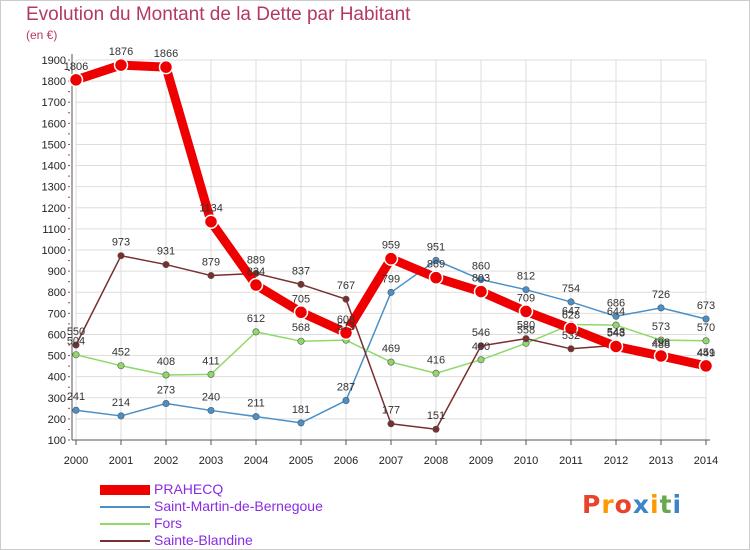 The width and height of the screenshot is (750, 550). I want to click on chart-unit: (en €), so click(42, 35).